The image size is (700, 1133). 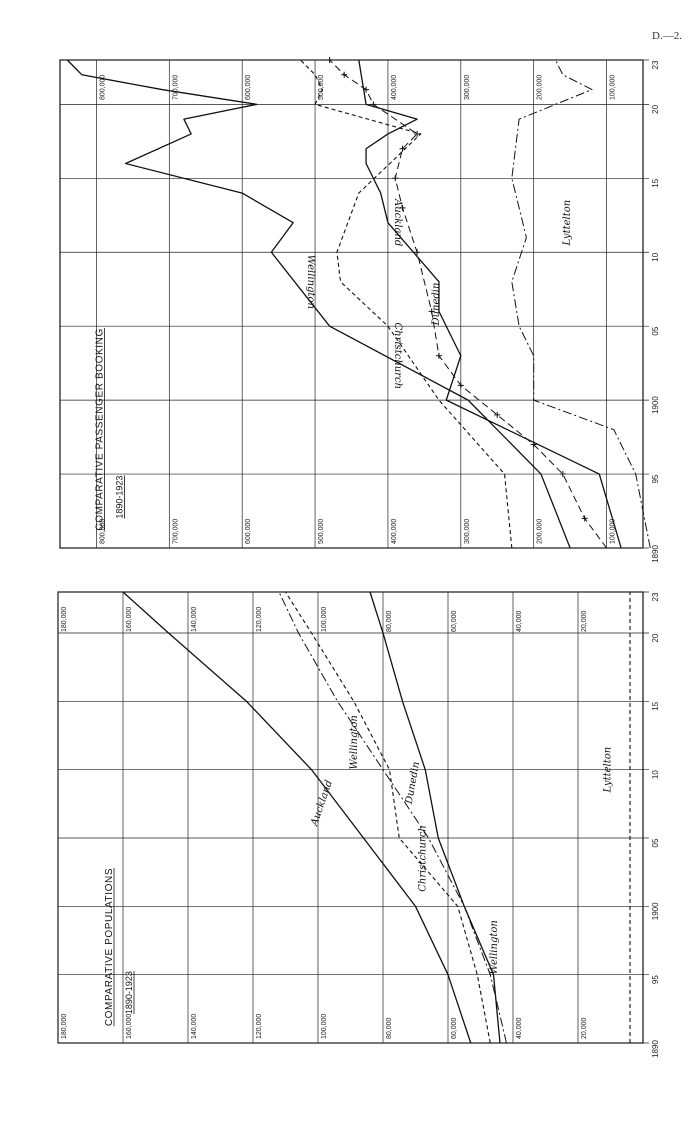 I want to click on page-reference: D.—2., so click(x=667, y=36).